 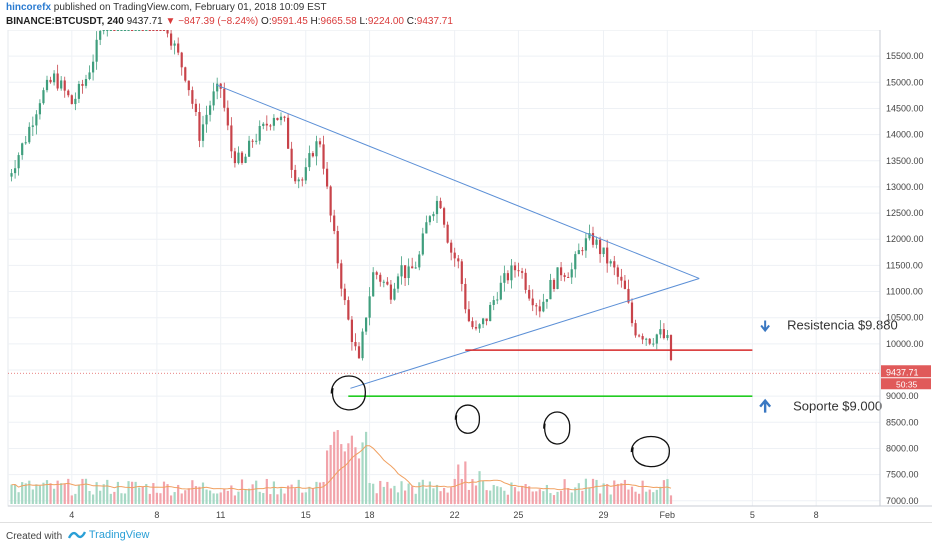 I want to click on tradingview-logo: TradingView, so click(x=108, y=535).